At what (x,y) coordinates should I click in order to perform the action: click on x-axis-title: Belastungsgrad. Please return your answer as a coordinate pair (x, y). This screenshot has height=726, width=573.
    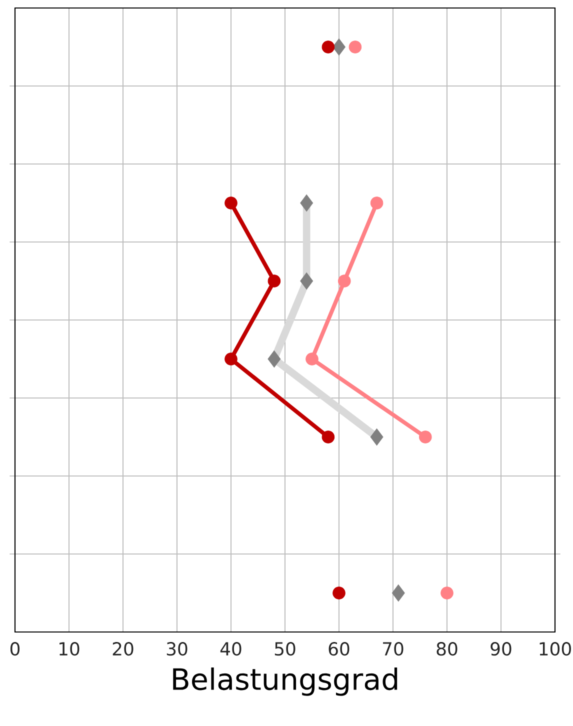
    Looking at the image, I should click on (285, 681).